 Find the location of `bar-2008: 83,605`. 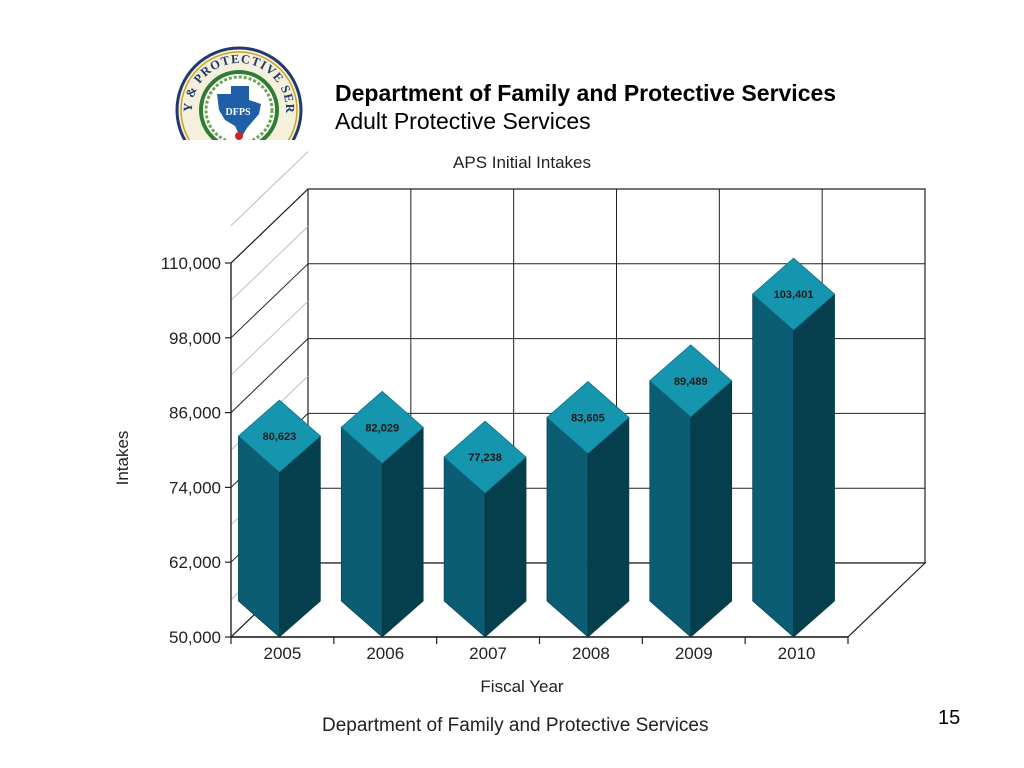

bar-2008: 83,605 is located at coordinates (588, 509).